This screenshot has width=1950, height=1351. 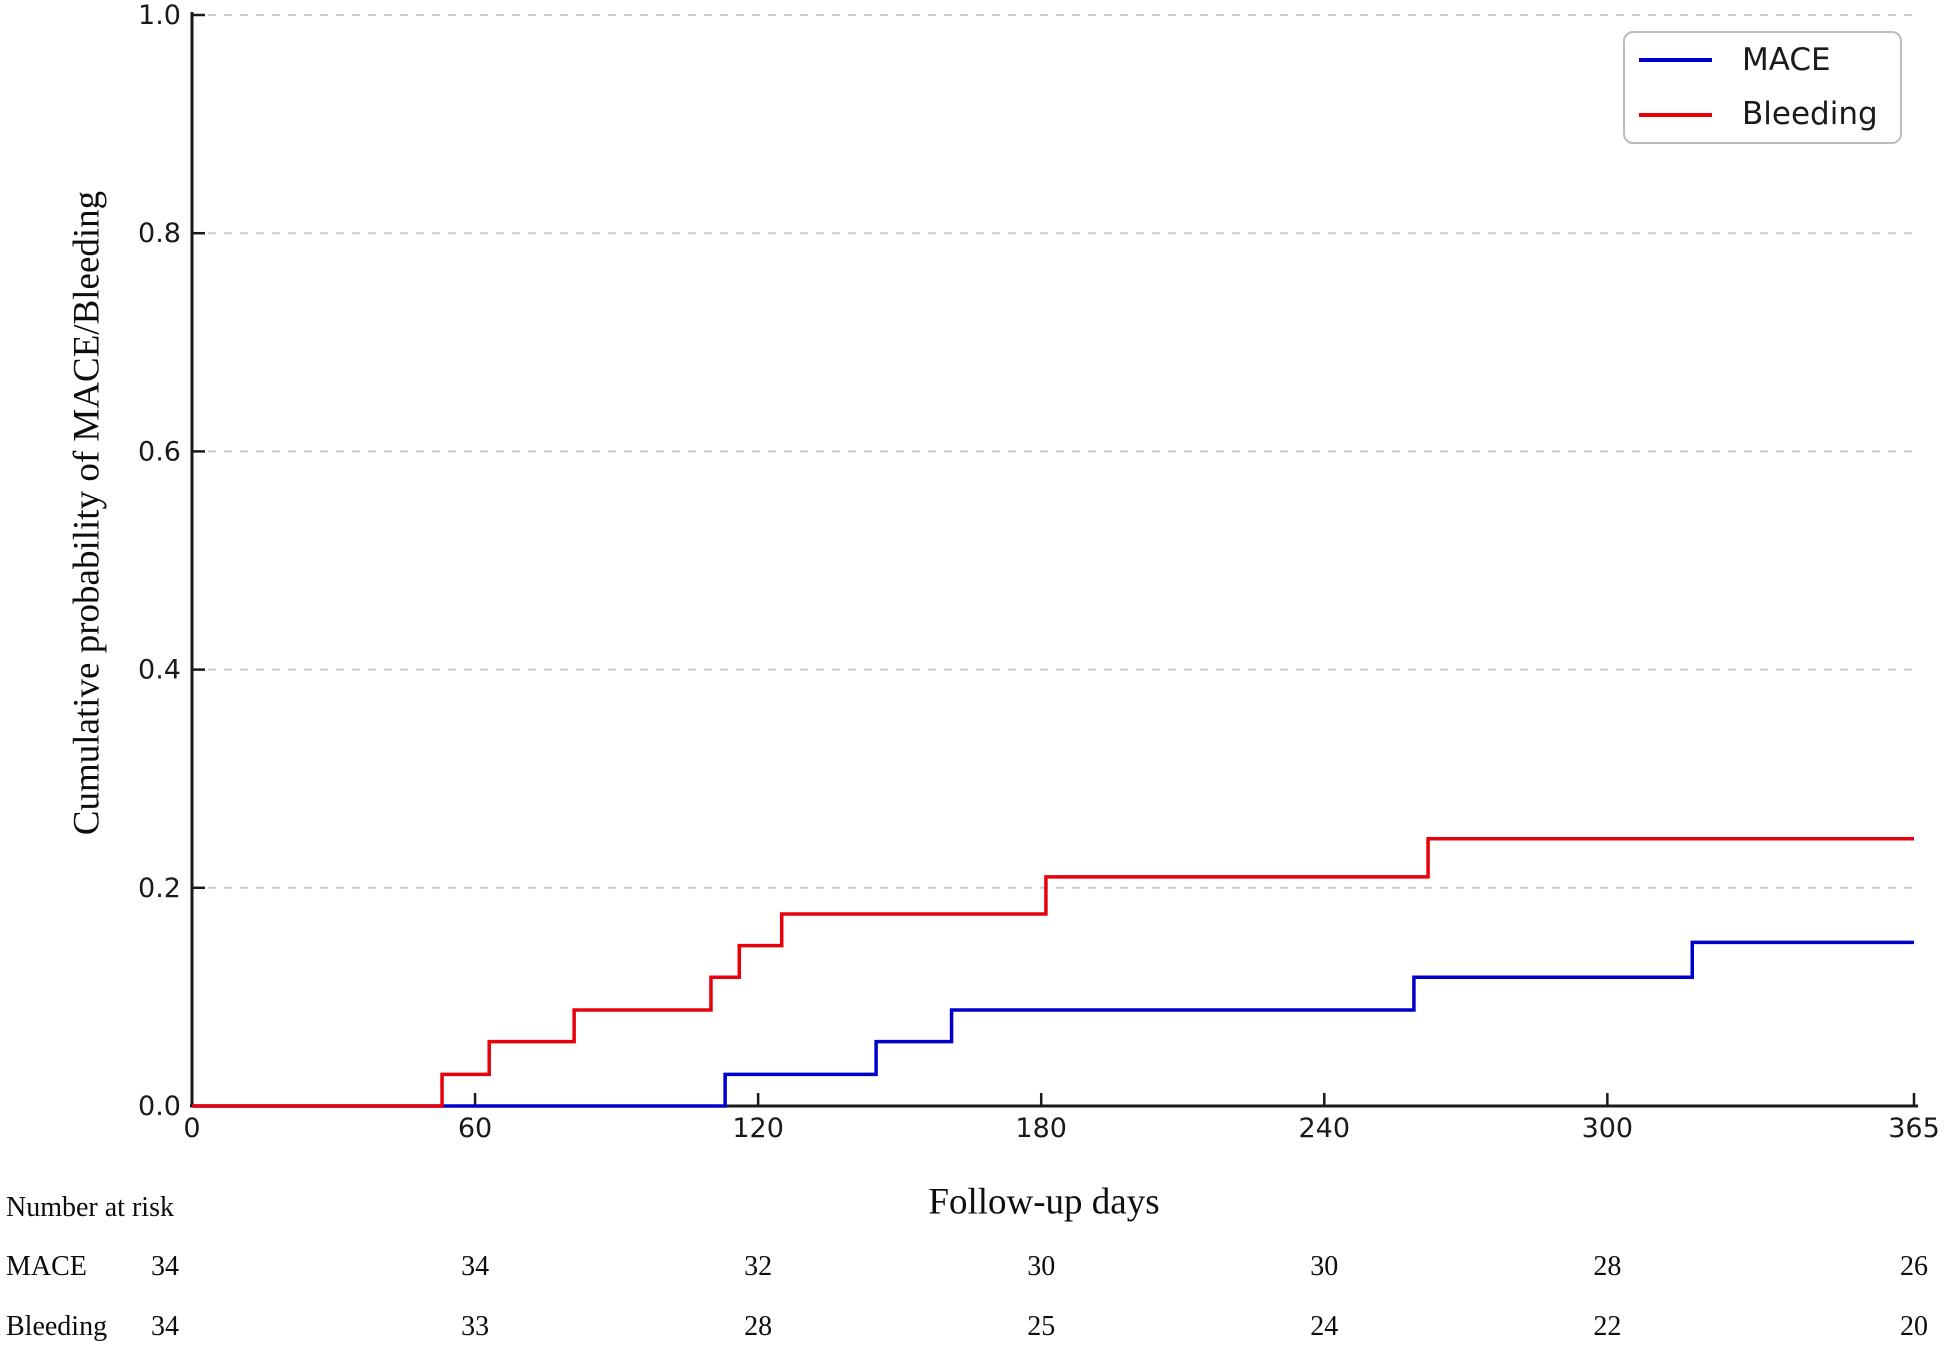 What do you see at coordinates (1608, 1128) in the screenshot?
I see `x-tick-label-300: 300` at bounding box center [1608, 1128].